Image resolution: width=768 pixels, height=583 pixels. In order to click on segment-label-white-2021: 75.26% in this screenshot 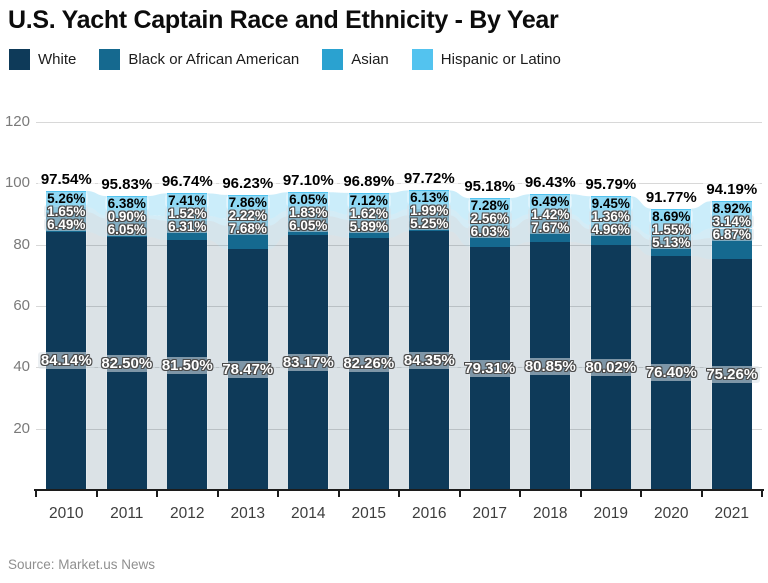, I will do `click(727, 375)`.